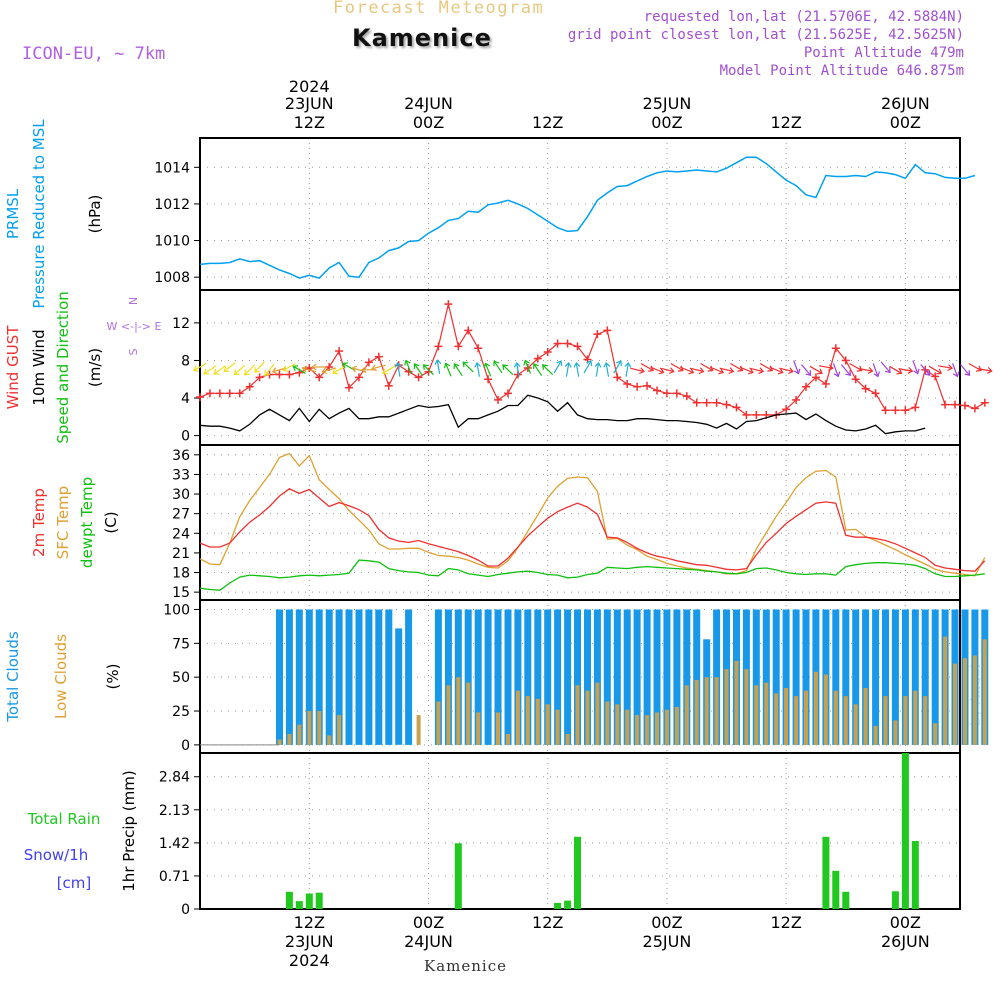 The width and height of the screenshot is (1000, 1000). Describe the element at coordinates (185, 399) in the screenshot. I see `y-tick-label: 4` at that location.